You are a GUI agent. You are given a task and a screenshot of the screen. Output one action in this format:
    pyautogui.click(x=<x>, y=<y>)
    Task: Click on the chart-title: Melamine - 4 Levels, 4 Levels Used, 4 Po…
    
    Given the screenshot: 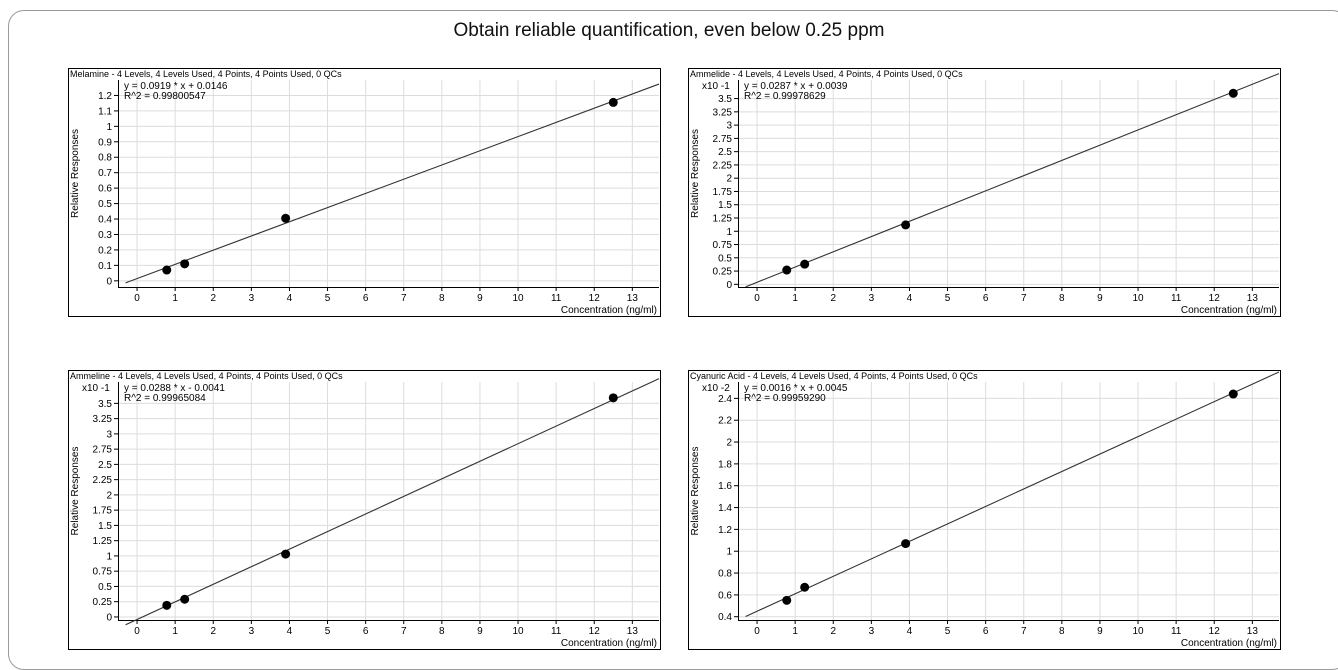 What is the action you would take?
    pyautogui.click(x=206, y=74)
    